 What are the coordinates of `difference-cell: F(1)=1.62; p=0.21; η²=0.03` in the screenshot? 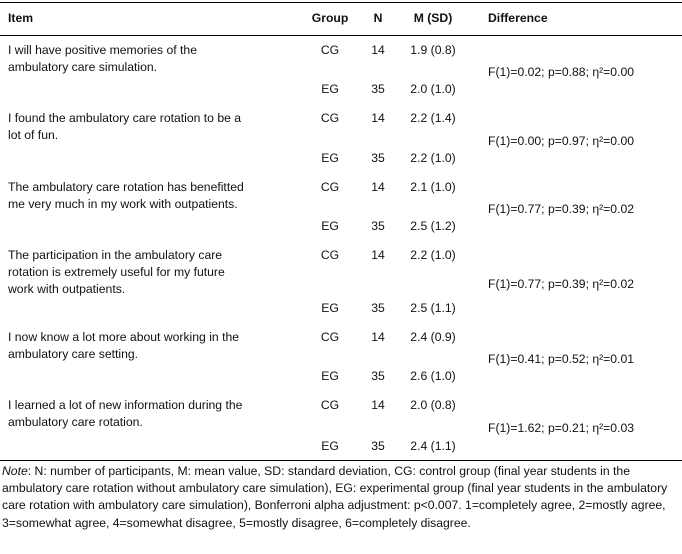 It's located at (561, 428).